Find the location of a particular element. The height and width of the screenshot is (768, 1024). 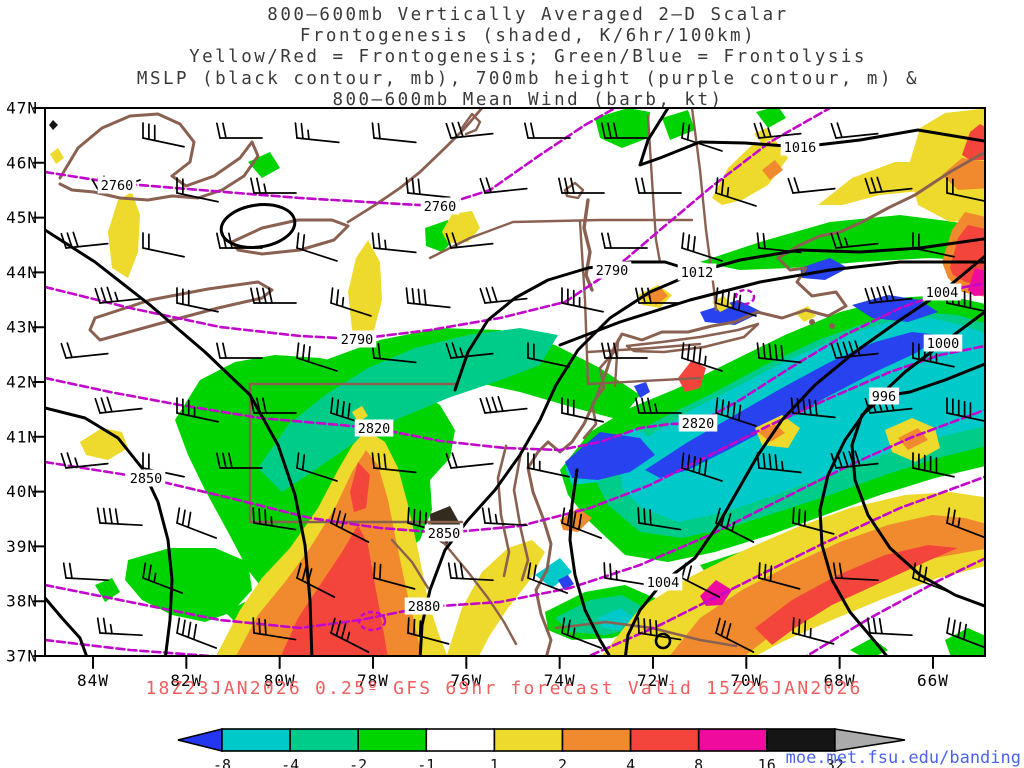

state-line-nh-me is located at coordinates (704, 210).